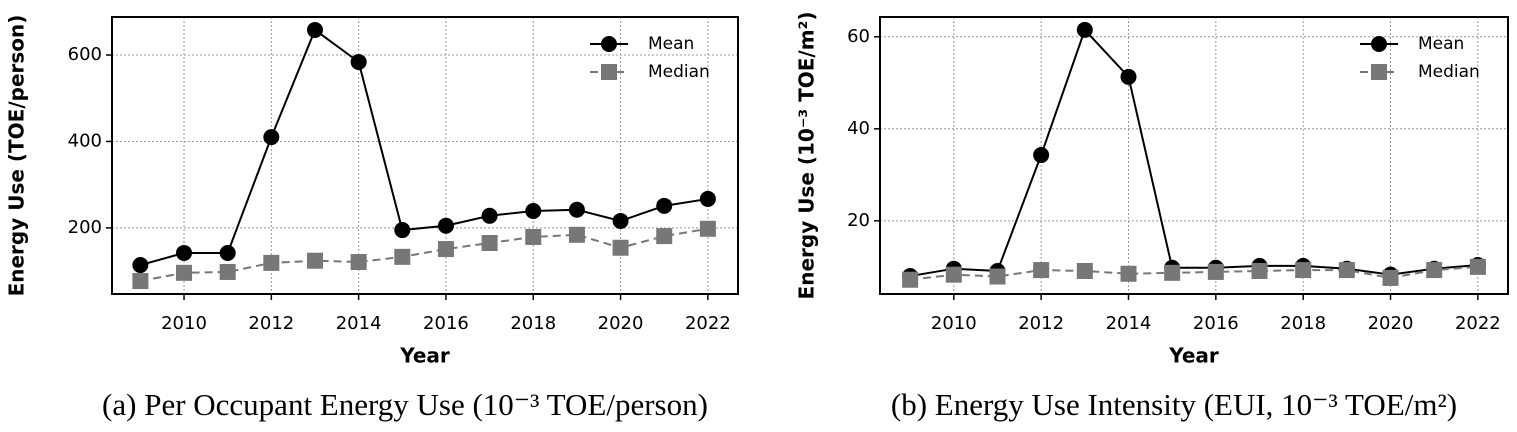 Image resolution: width=1517 pixels, height=432 pixels. What do you see at coordinates (17, 156) in the screenshot?
I see `y-axis-label: Energy Use (TOE/person)` at bounding box center [17, 156].